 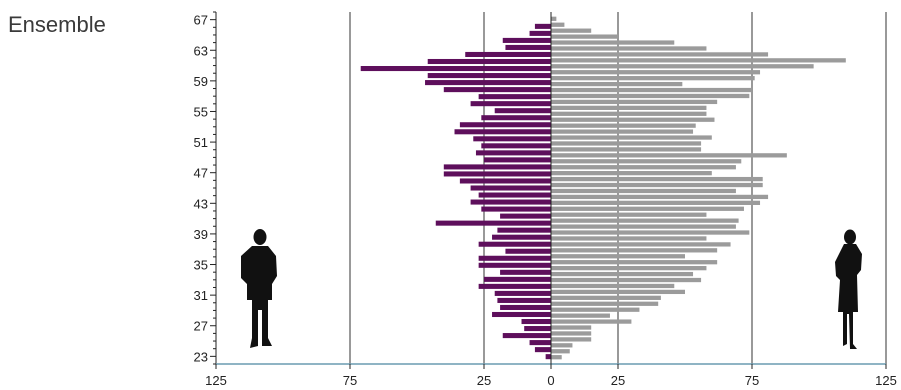 I want to click on y-tick-label: 55, so click(x=201, y=111).